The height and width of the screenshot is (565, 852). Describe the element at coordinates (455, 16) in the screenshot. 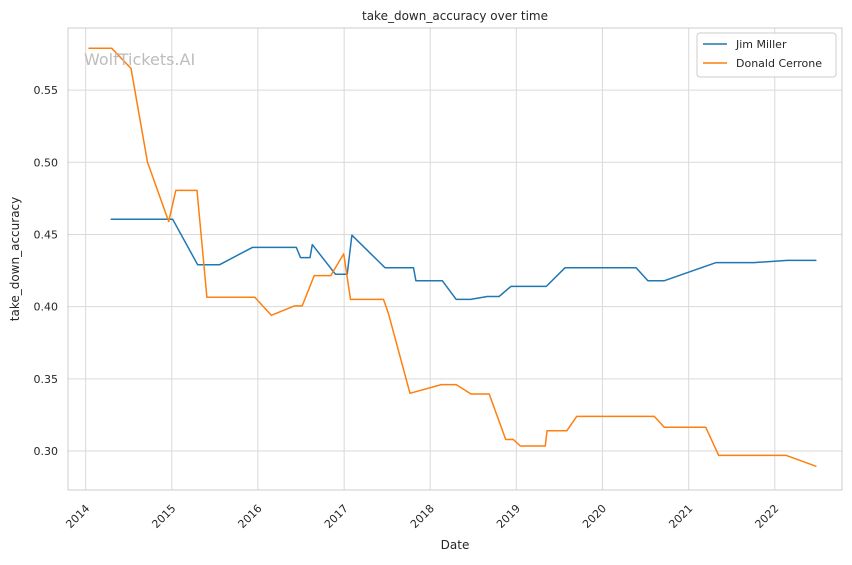

I see `chart-title: take_down_accuracy over time` at that location.